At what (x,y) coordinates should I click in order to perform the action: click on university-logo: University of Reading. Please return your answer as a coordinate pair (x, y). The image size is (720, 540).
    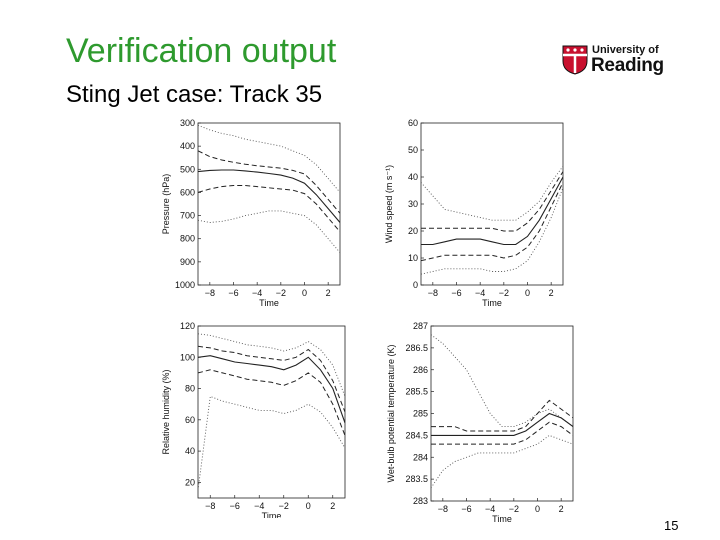
    Looking at the image, I should click on (615, 61).